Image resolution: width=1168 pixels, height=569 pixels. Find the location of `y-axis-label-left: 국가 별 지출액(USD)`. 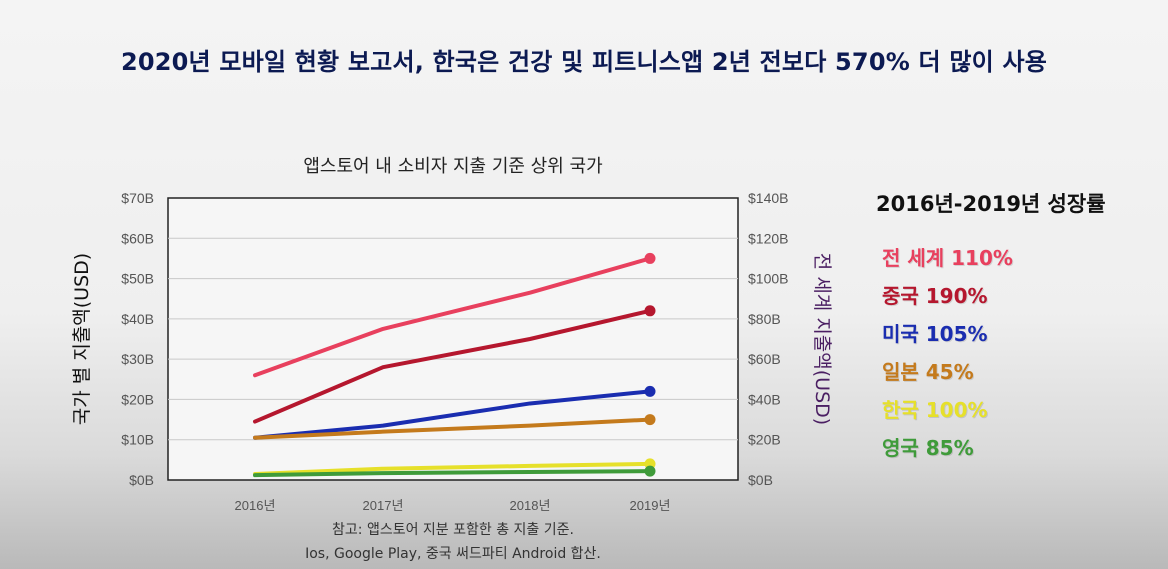

y-axis-label-left: 국가 별 지출액(USD) is located at coordinates (82, 339).